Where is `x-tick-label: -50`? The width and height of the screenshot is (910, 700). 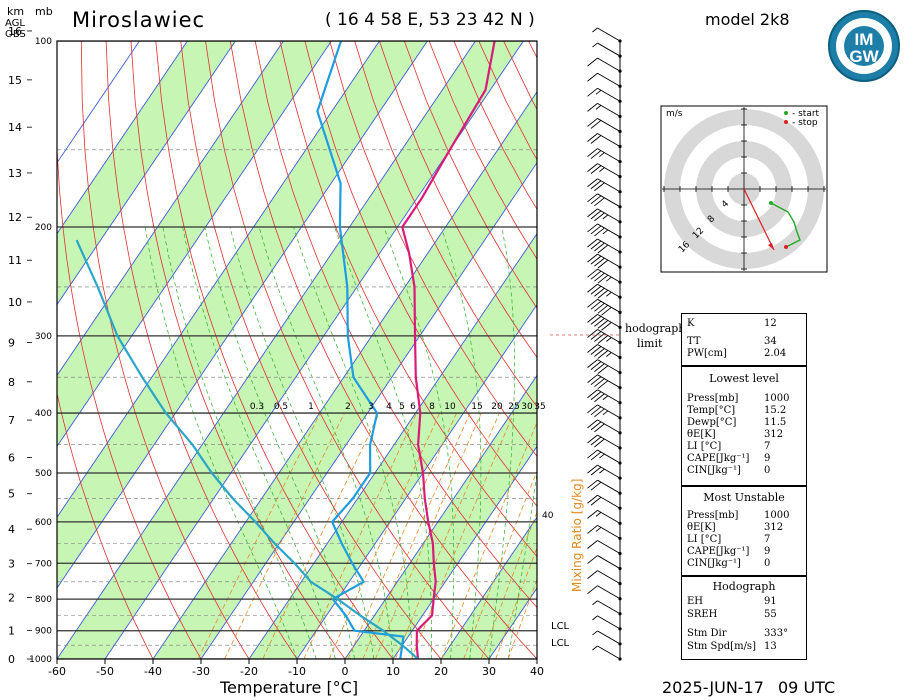
x-tick-label: -50 is located at coordinates (105, 671).